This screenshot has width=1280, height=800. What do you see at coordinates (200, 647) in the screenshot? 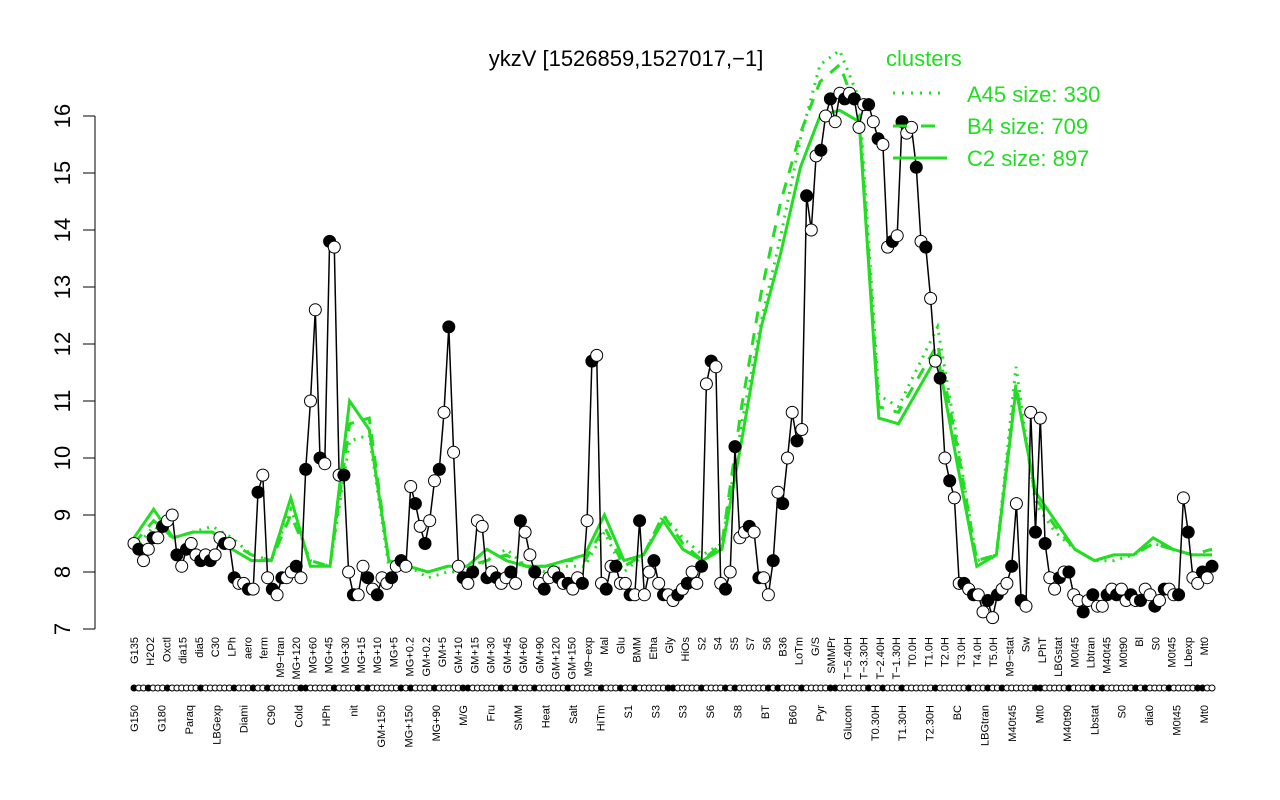
I see `x-tick-label: dia5` at bounding box center [200, 647].